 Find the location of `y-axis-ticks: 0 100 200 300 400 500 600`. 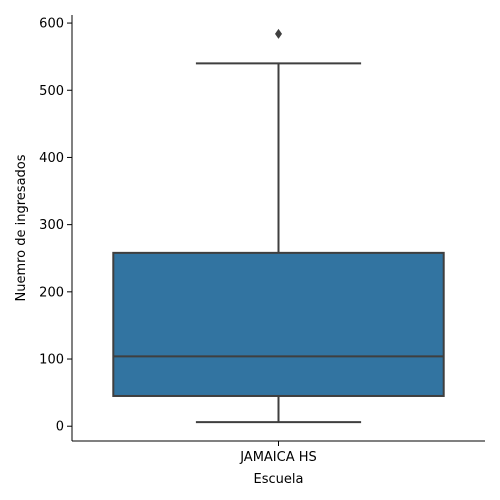

y-axis-ticks: 0 100 200 300 400 500 600 is located at coordinates (55, 226).